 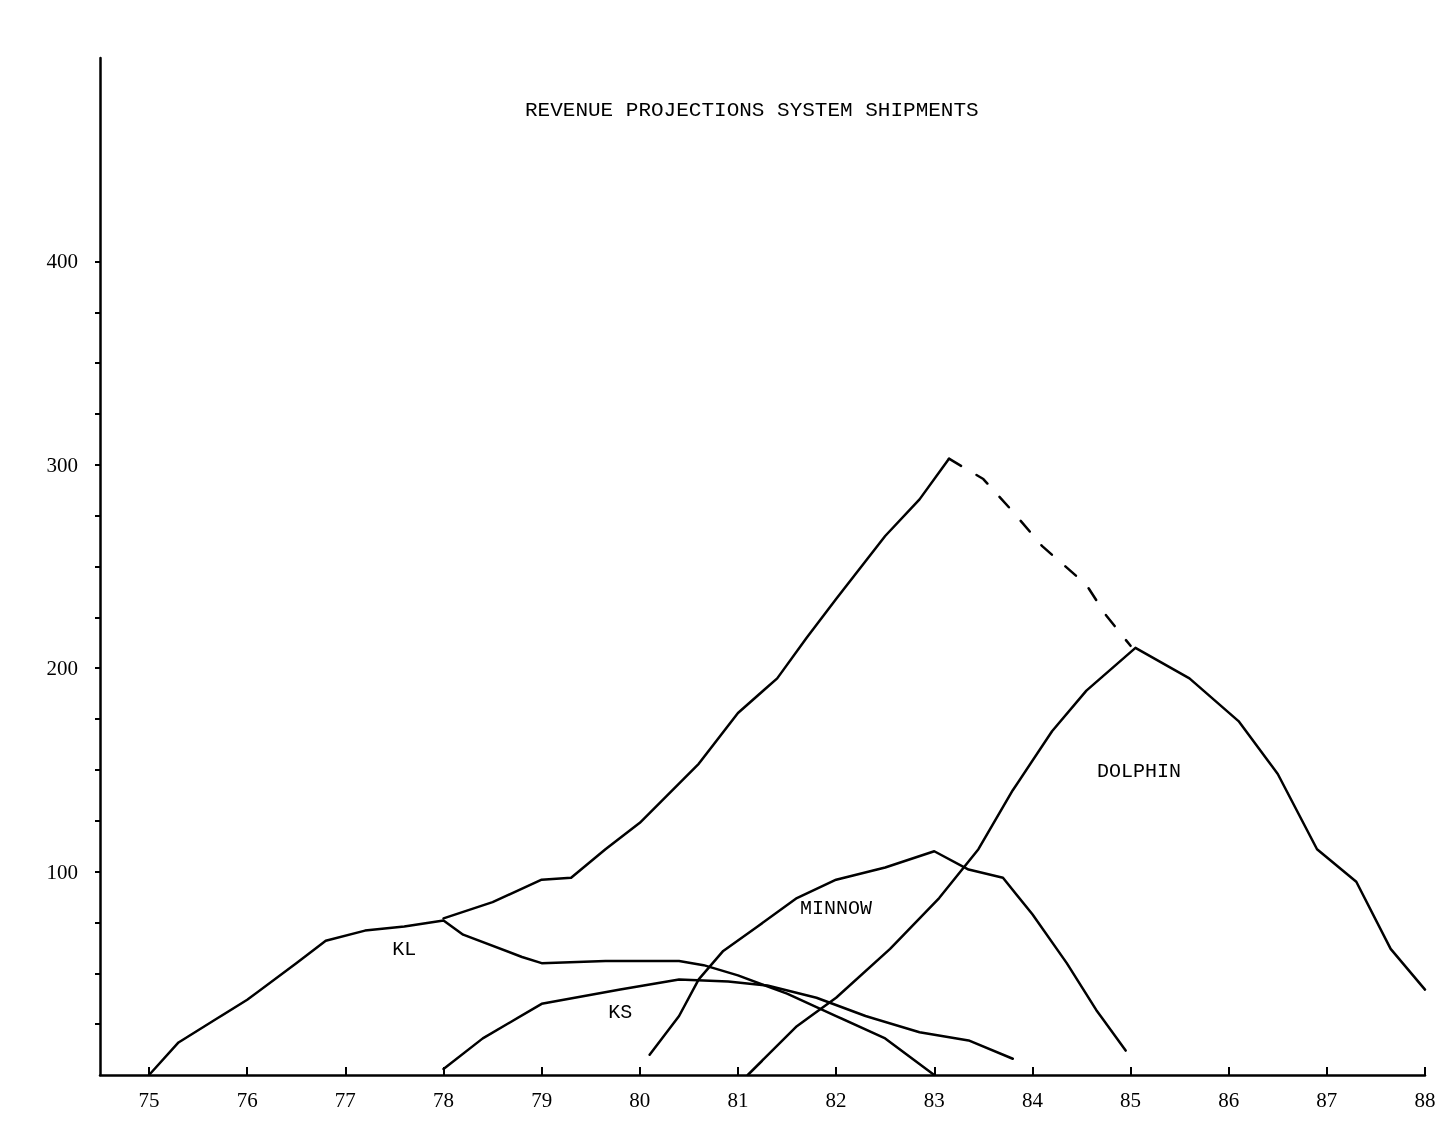 I want to click on x-tick-label: 76, so click(x=247, y=1099).